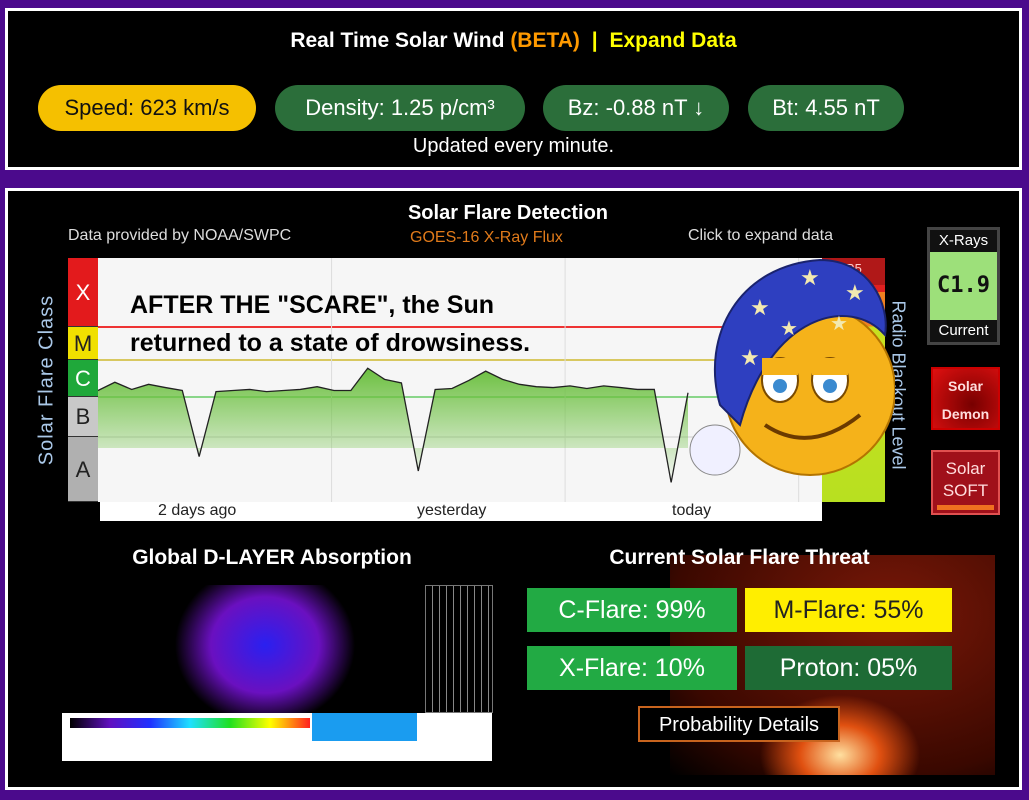 The height and width of the screenshot is (800, 1029). What do you see at coordinates (147, 108) in the screenshot?
I see `speed-pill: Speed: 623 km/s` at bounding box center [147, 108].